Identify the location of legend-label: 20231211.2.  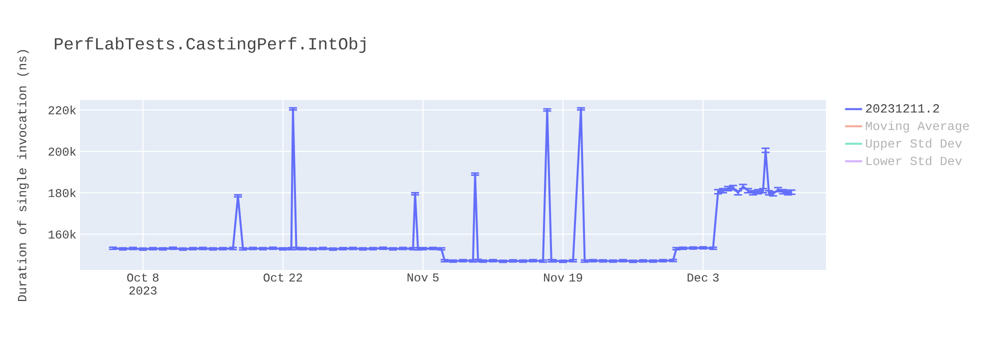
(902, 108).